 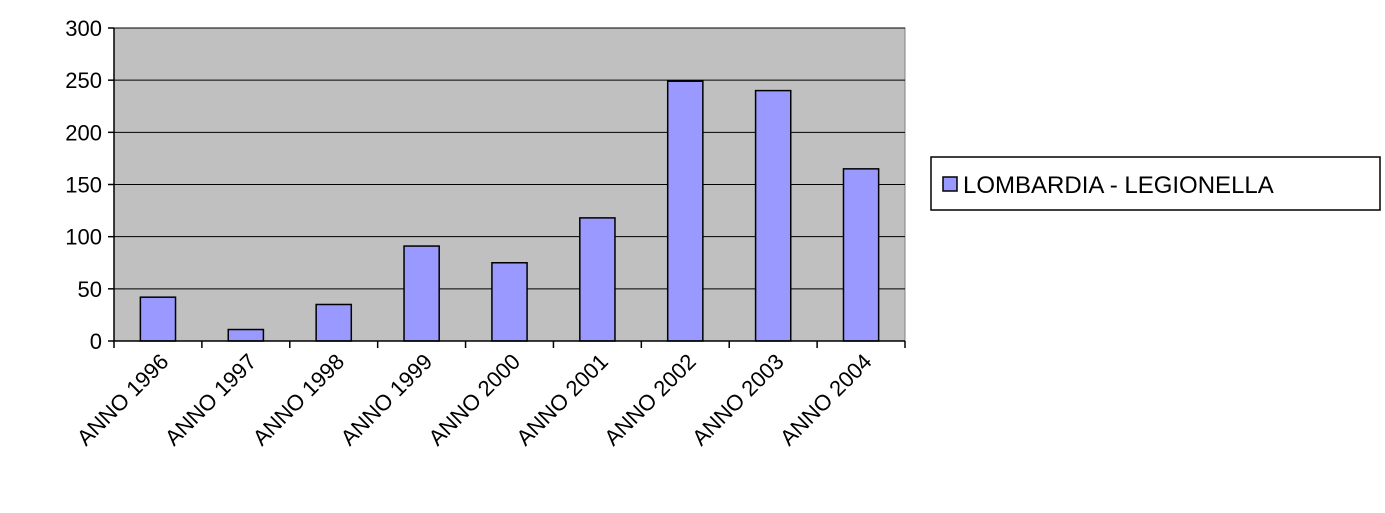 I want to click on x-tick-label: ANNO 1999, so click(x=387, y=400).